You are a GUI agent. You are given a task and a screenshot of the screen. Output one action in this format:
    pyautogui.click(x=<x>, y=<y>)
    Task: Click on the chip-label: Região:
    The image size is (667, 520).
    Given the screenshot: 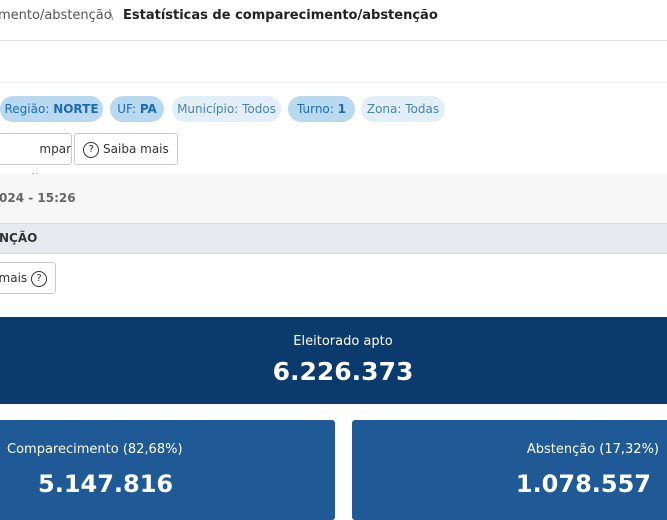 What is the action you would take?
    pyautogui.click(x=27, y=109)
    